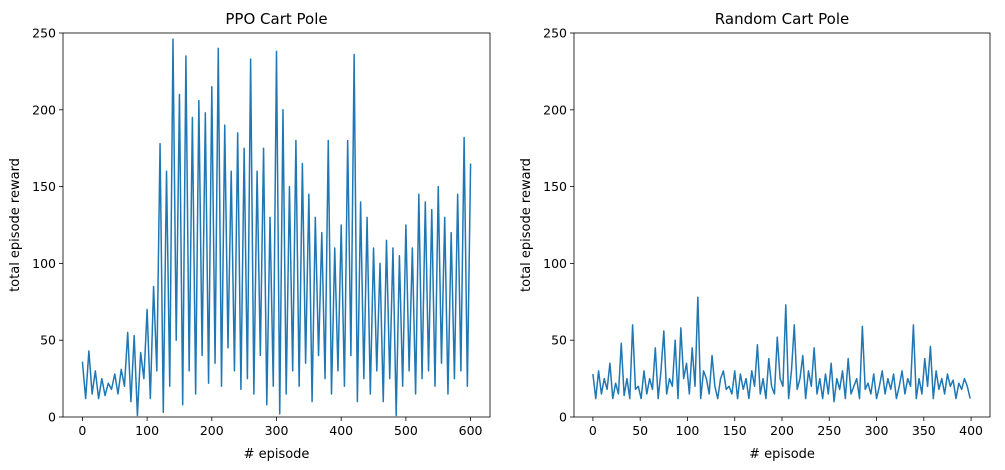  I want to click on chart-title: PPO Cart Pole, so click(276, 19).